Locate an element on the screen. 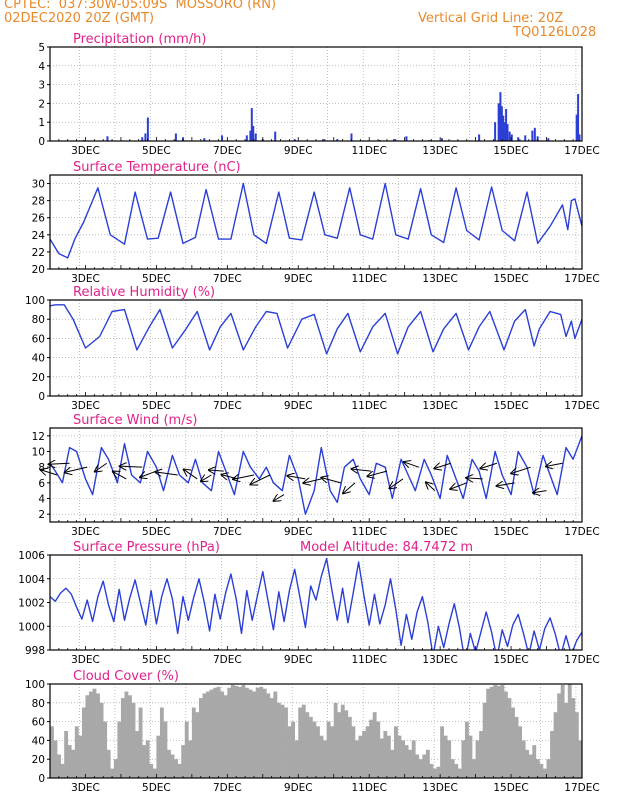 The height and width of the screenshot is (800, 618). temp-xtick-label: 13DEC is located at coordinates (439, 279).